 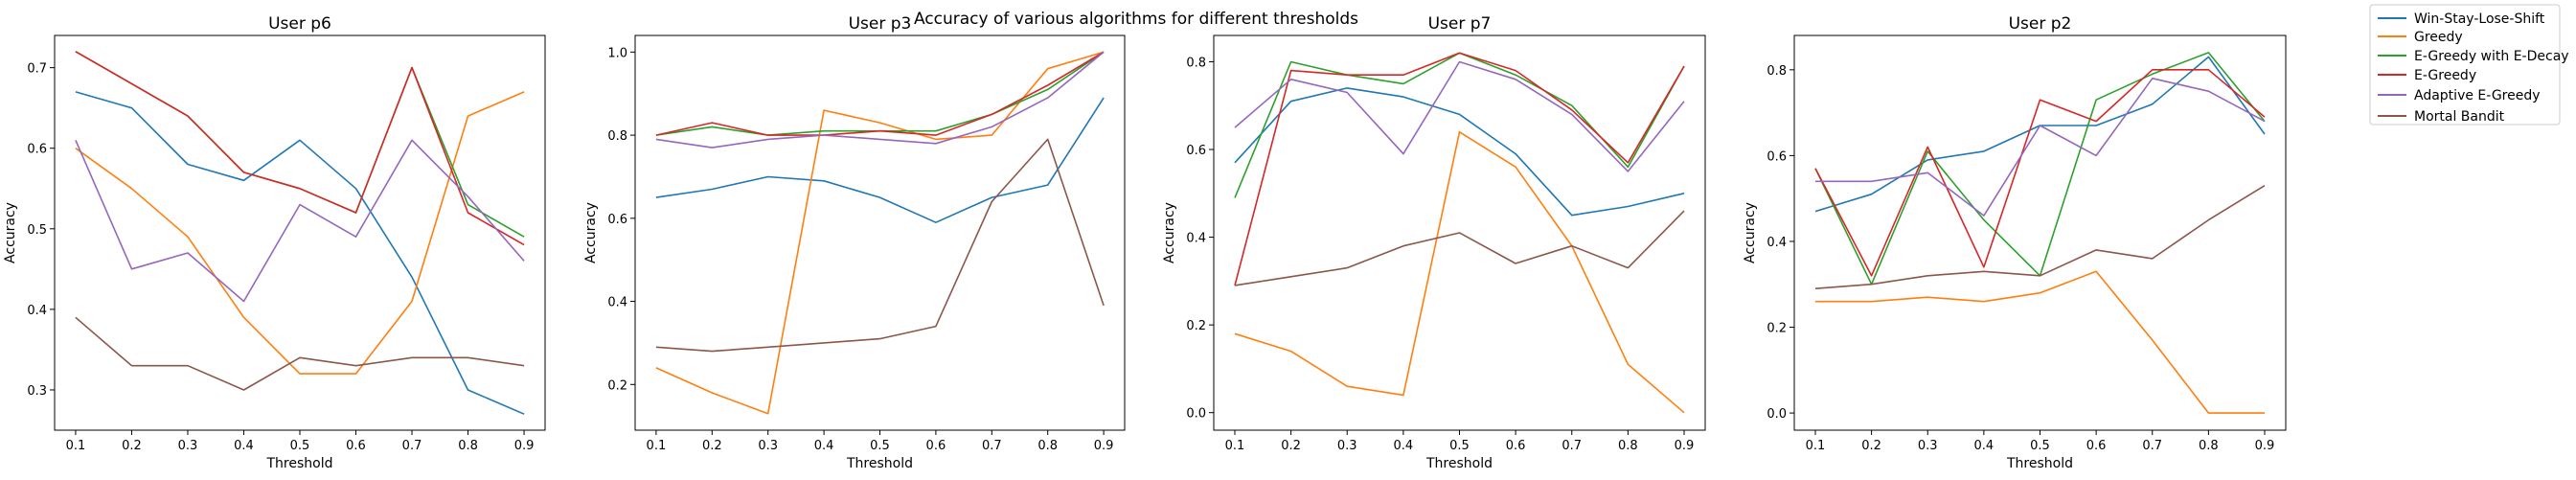 I want to click on y-tick-label: 0.3, so click(x=37, y=391).